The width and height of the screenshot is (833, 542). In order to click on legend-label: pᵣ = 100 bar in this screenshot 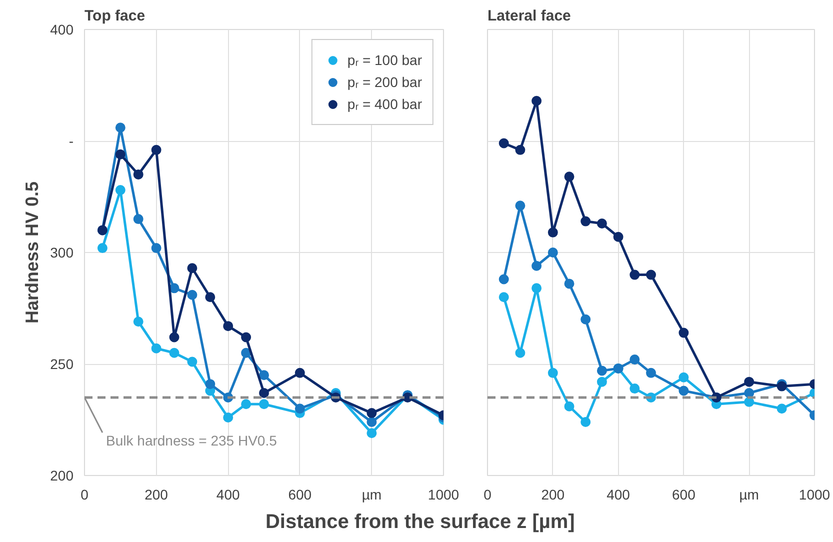, I will do `click(384, 60)`.